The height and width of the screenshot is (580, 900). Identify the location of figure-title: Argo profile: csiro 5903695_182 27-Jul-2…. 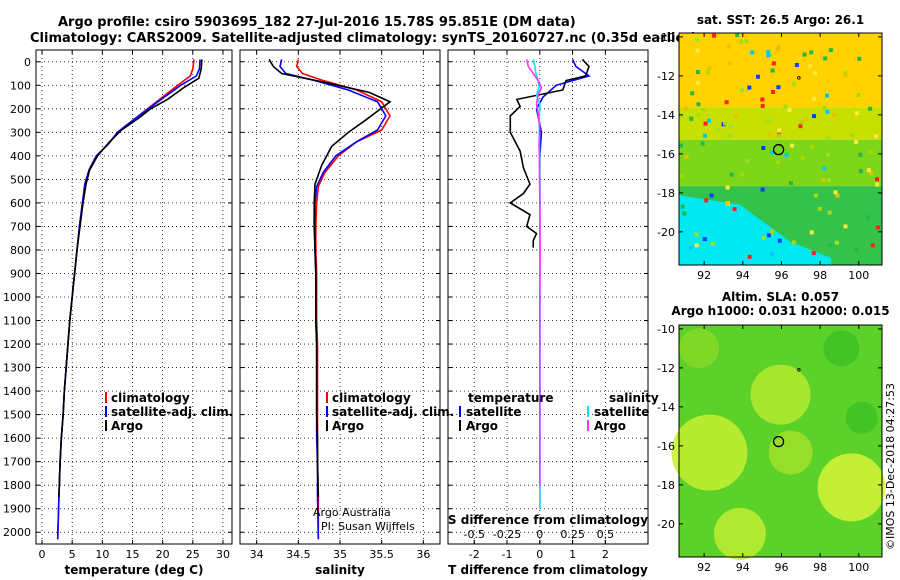
(363, 30).